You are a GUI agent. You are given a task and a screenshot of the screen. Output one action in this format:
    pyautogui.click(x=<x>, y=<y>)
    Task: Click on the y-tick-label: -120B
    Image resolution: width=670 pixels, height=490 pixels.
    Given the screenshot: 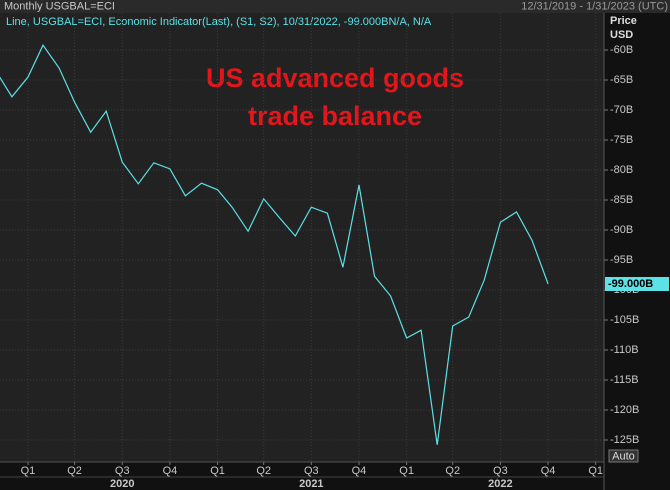 What is the action you would take?
    pyautogui.click(x=624, y=410)
    